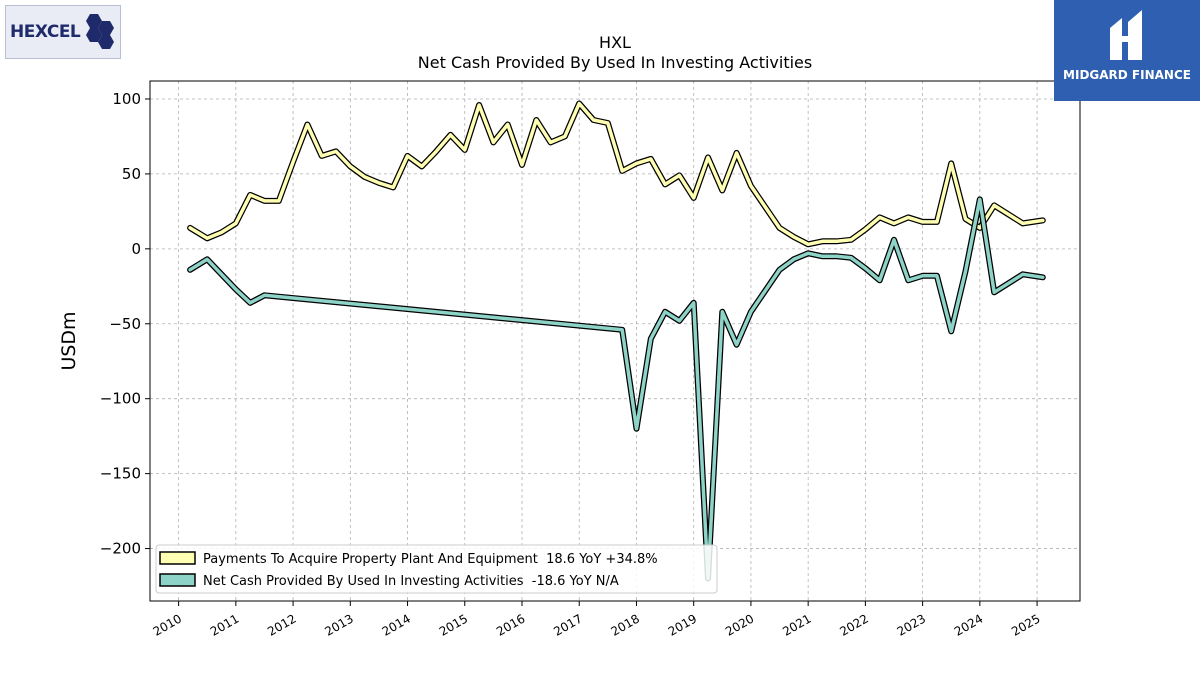  I want to click on x-tick-label: 2024, so click(968, 624).